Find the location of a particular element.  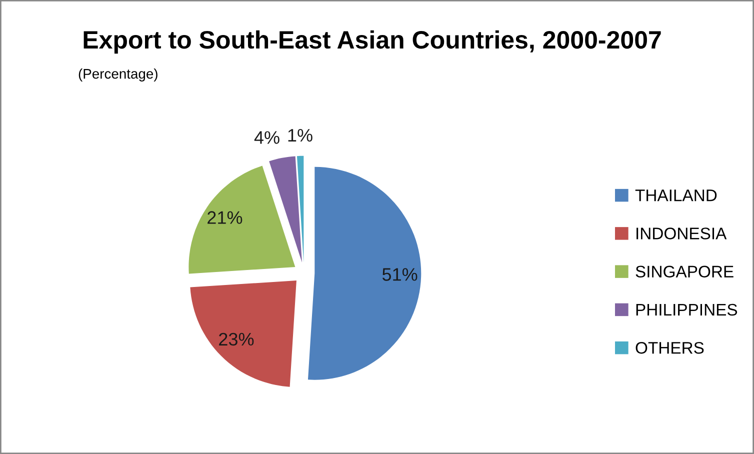

data-label: 23% is located at coordinates (236, 339).